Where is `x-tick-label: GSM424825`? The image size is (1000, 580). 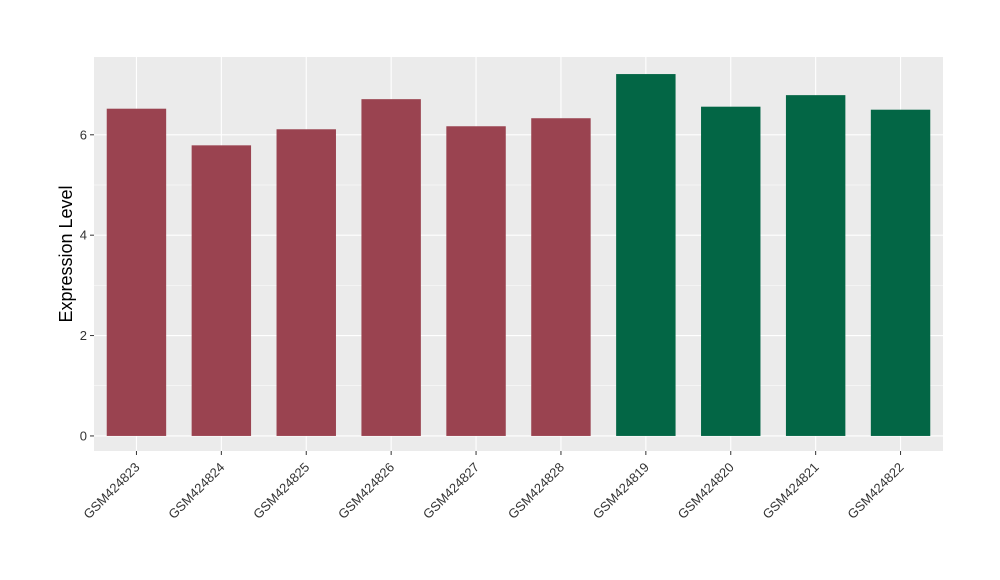
x-tick-label: GSM424825 is located at coordinates (281, 491).